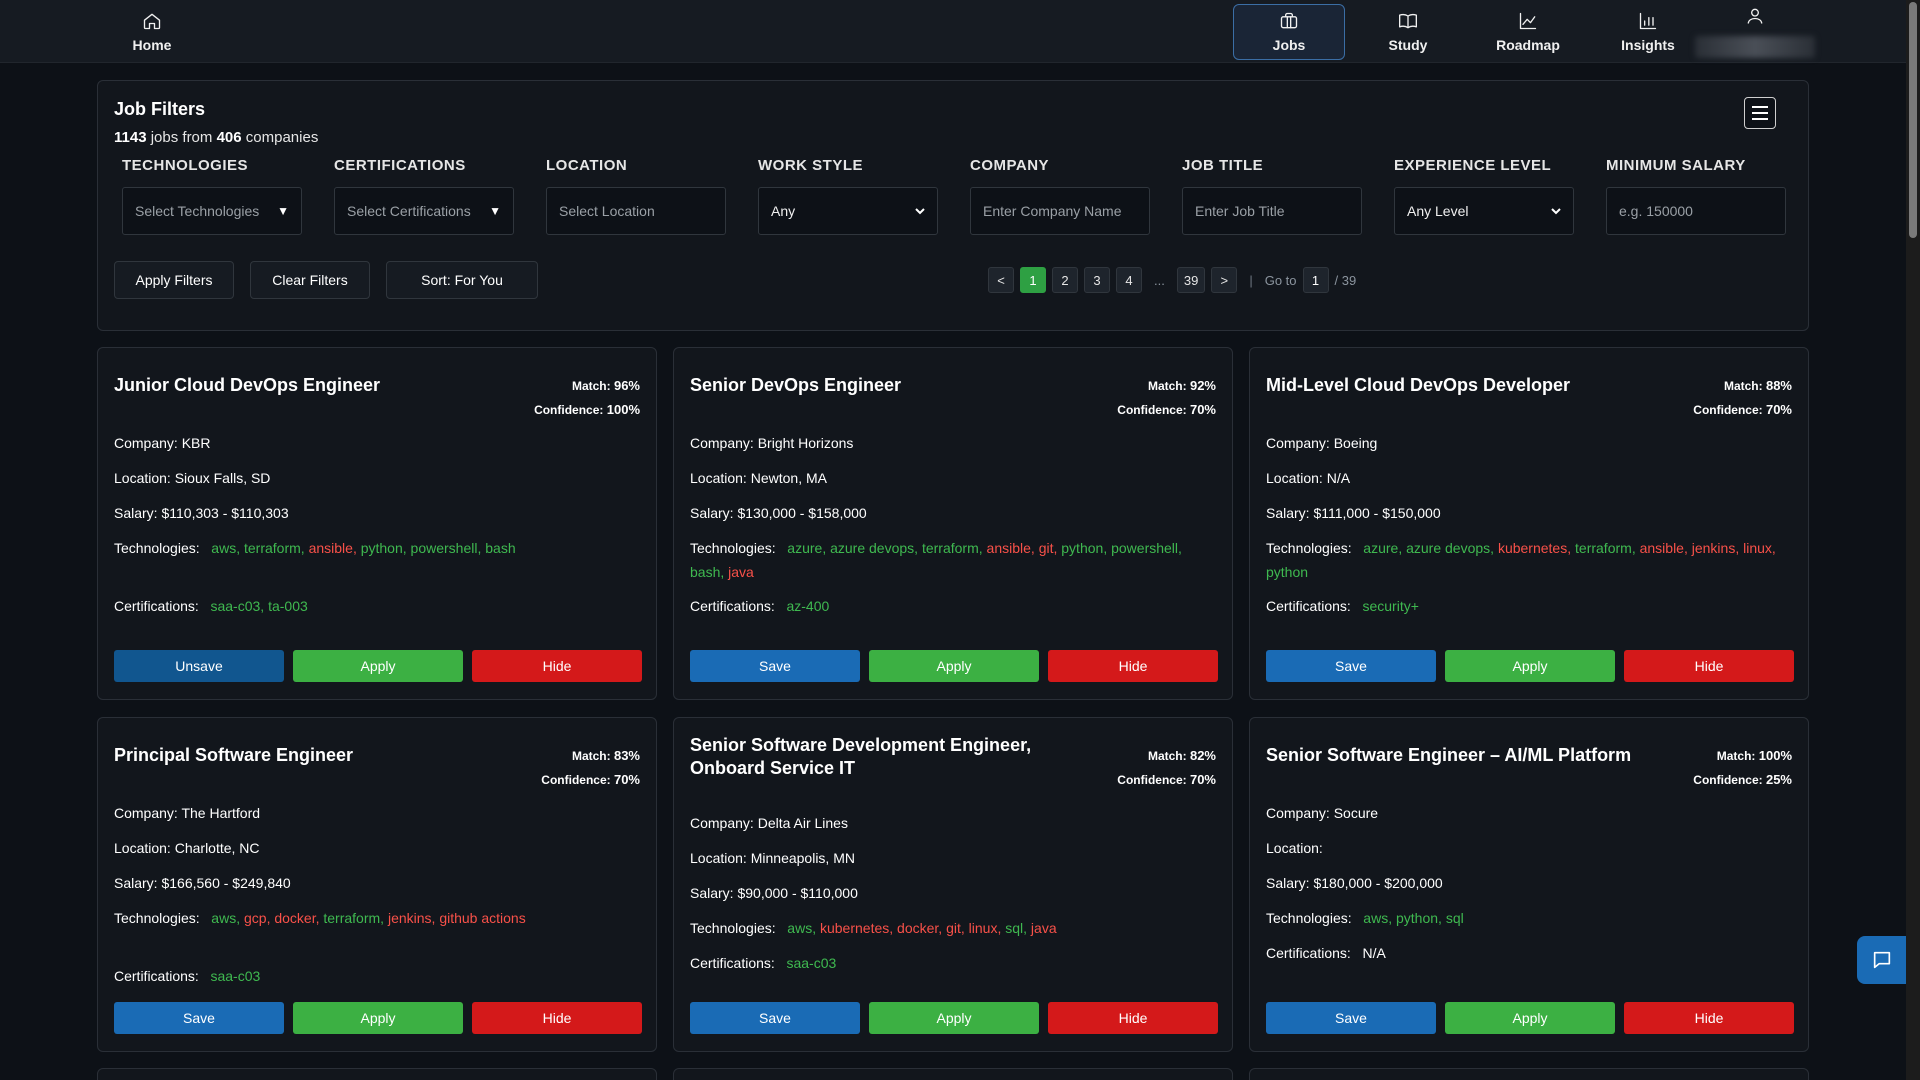 This screenshot has width=1920, height=1080. I want to click on last-page-button: 39, so click(1191, 280).